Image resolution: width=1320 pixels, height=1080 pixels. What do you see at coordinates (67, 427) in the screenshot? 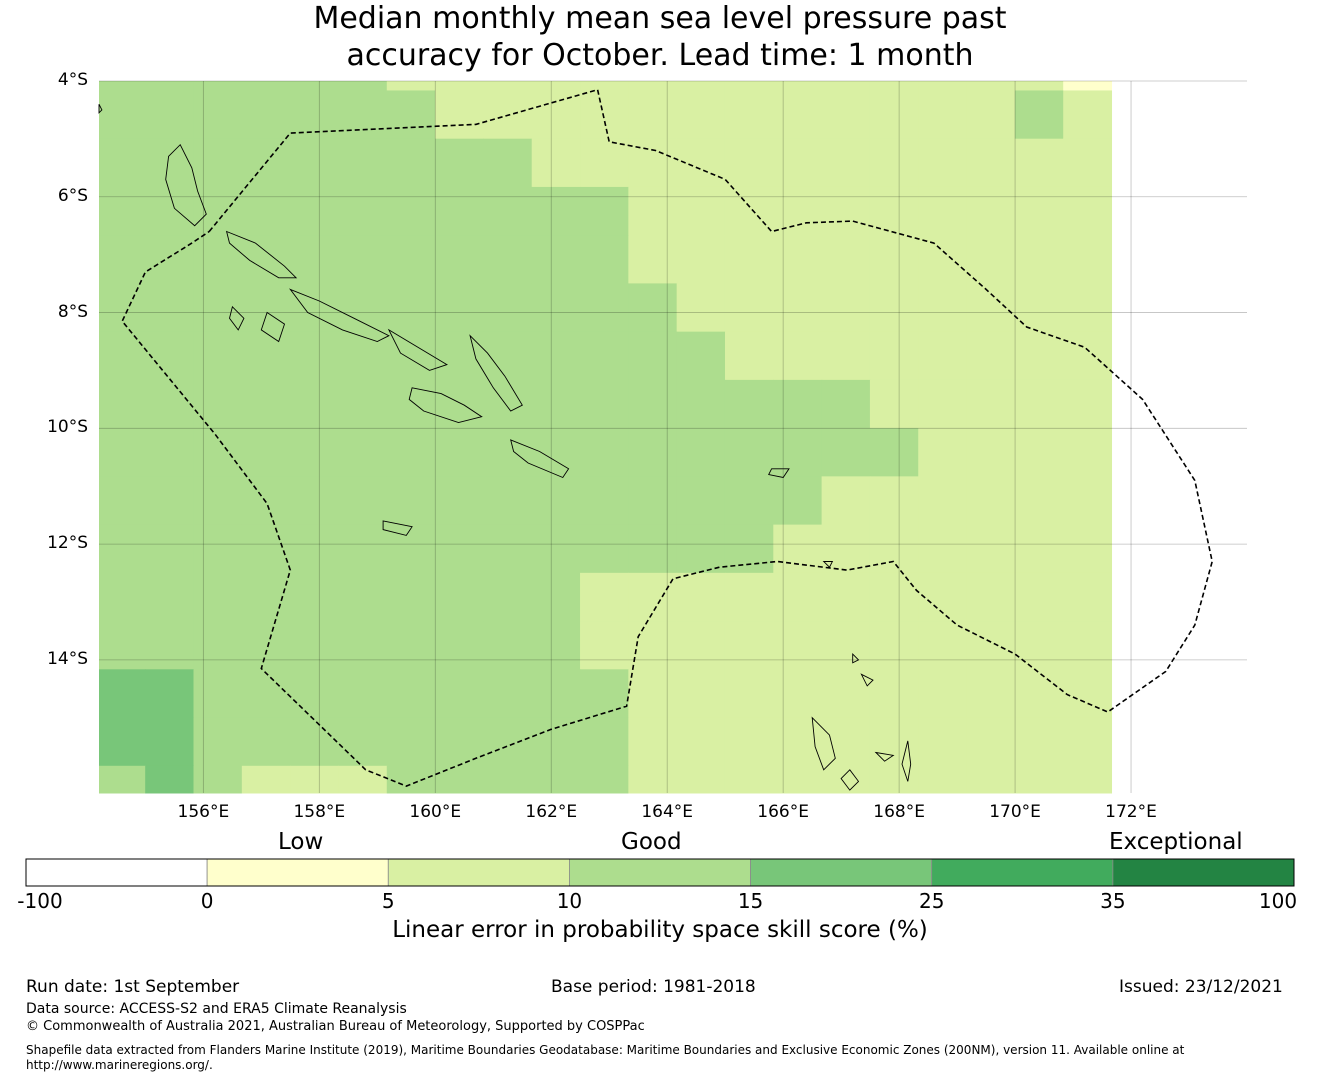
I see `latitude-tick-label: 10°S` at bounding box center [67, 427].